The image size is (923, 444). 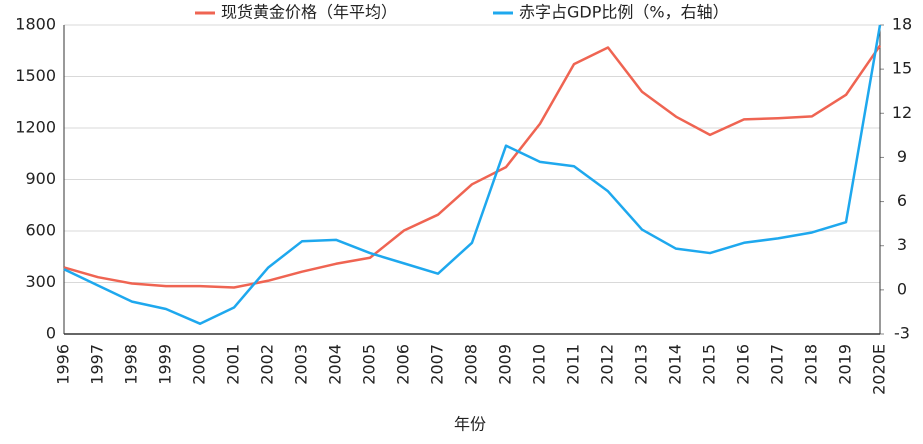 What do you see at coordinates (573, 364) in the screenshot?
I see `x-tick-label: 2011` at bounding box center [573, 364].